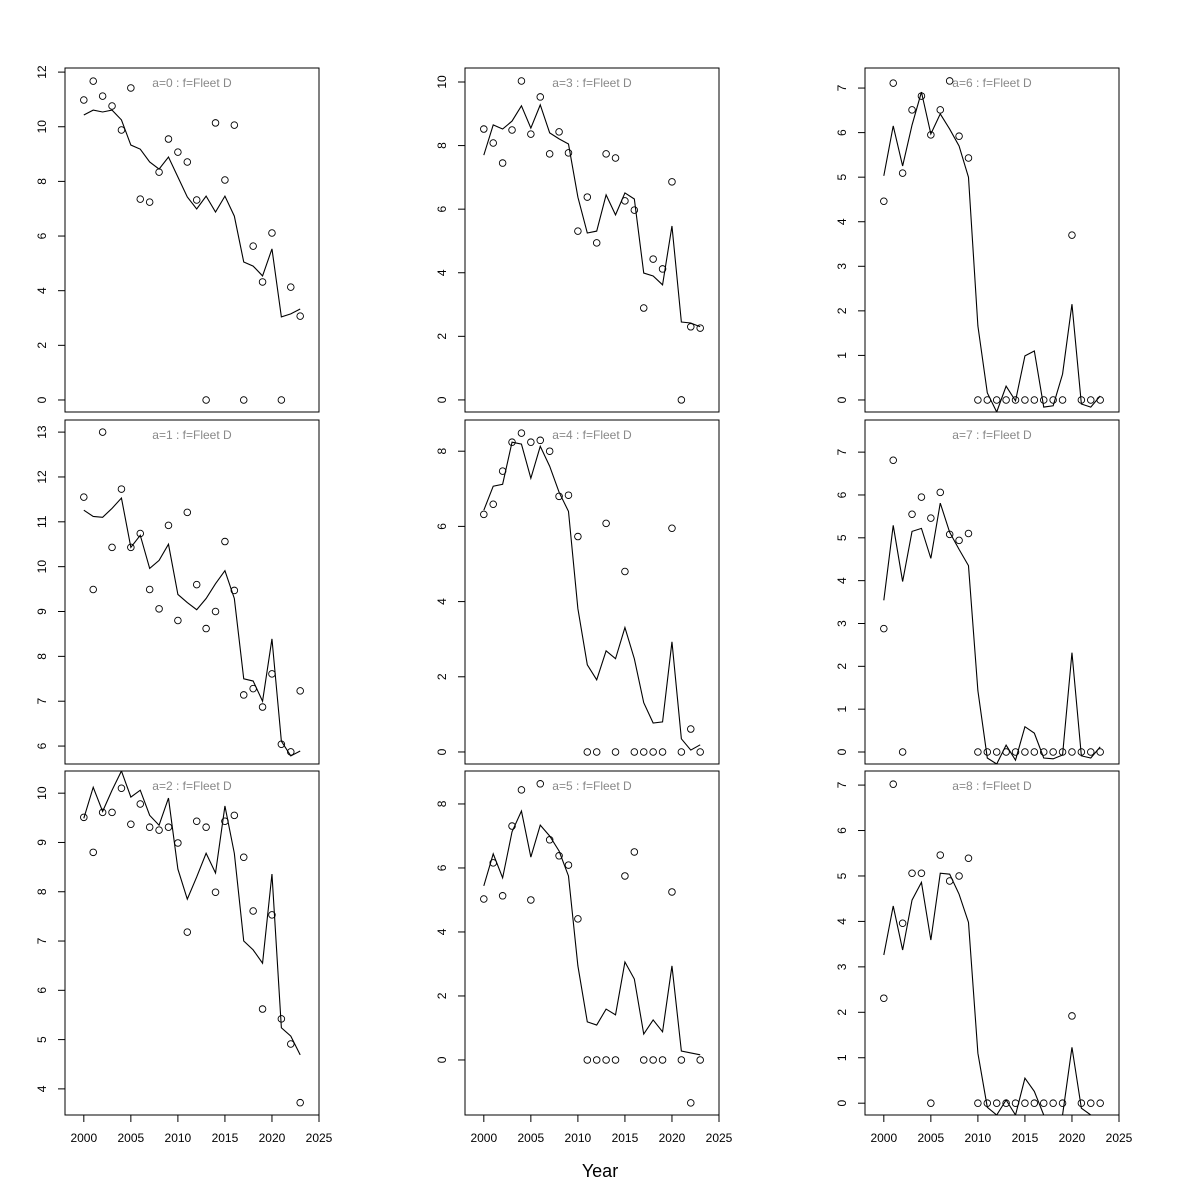  What do you see at coordinates (842, 177) in the screenshot?
I see `y-tick-label: 5` at bounding box center [842, 177].